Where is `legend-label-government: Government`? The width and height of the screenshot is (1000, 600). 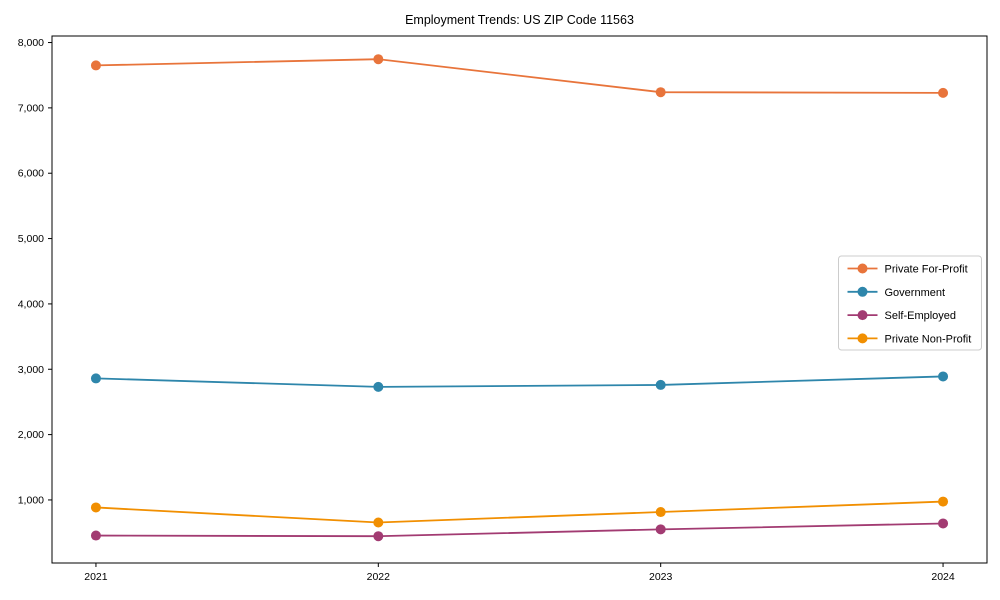
legend-label-government: Government is located at coordinates (915, 293).